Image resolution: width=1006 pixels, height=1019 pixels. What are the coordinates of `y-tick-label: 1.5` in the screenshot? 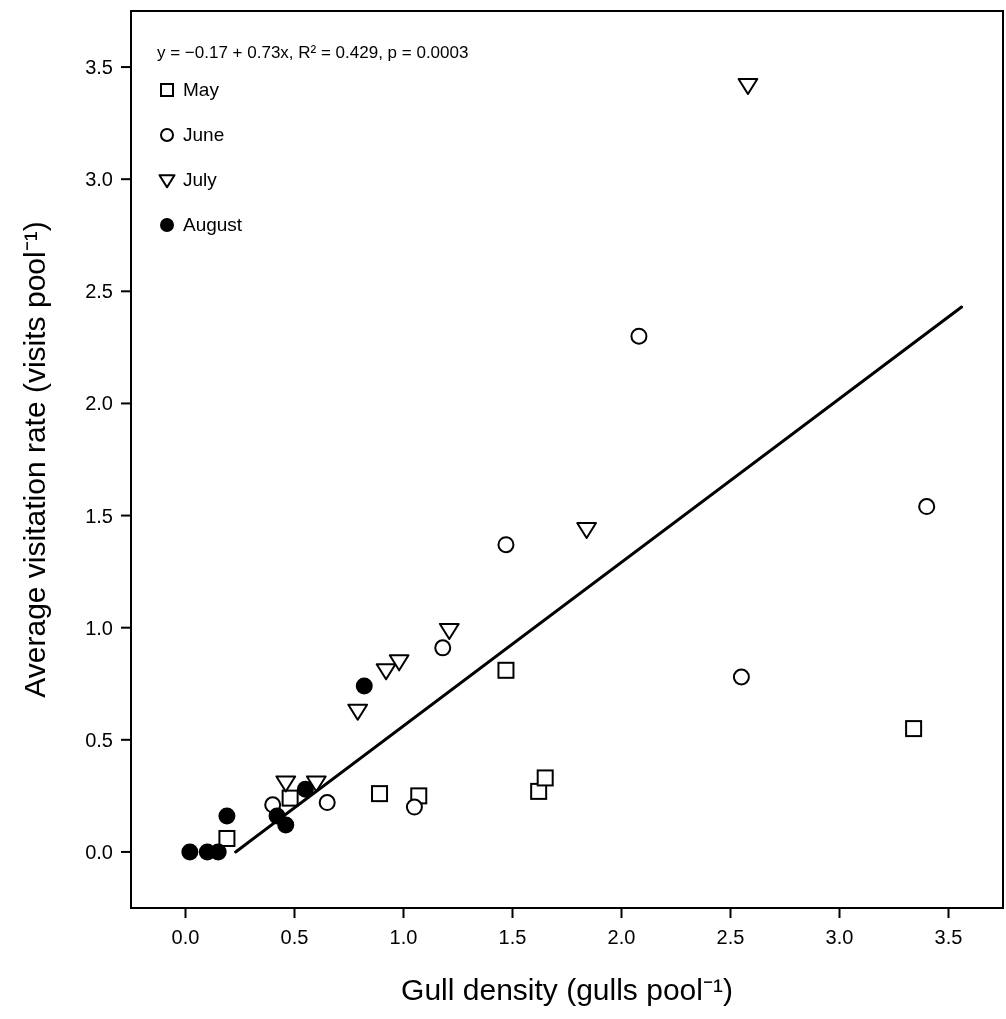 It's located at (99, 515).